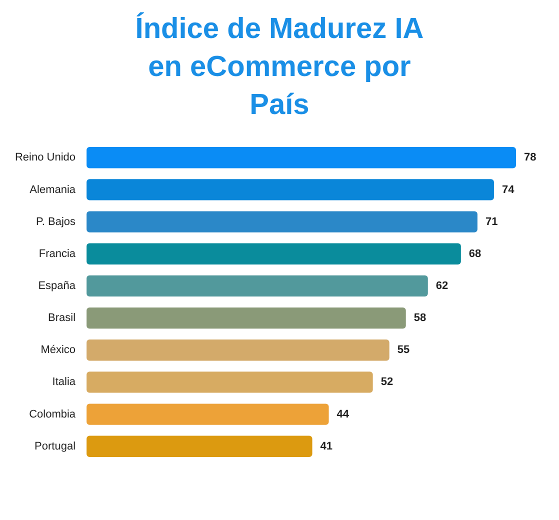 This screenshot has height=520, width=559. What do you see at coordinates (58, 350) in the screenshot?
I see `y-tick-label: México` at bounding box center [58, 350].